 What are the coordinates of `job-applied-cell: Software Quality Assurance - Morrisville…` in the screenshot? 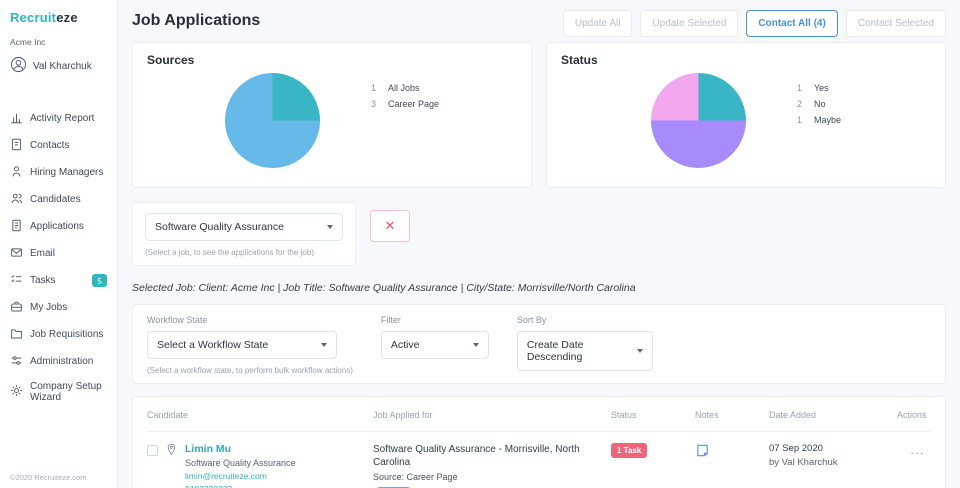 It's located at (492, 465).